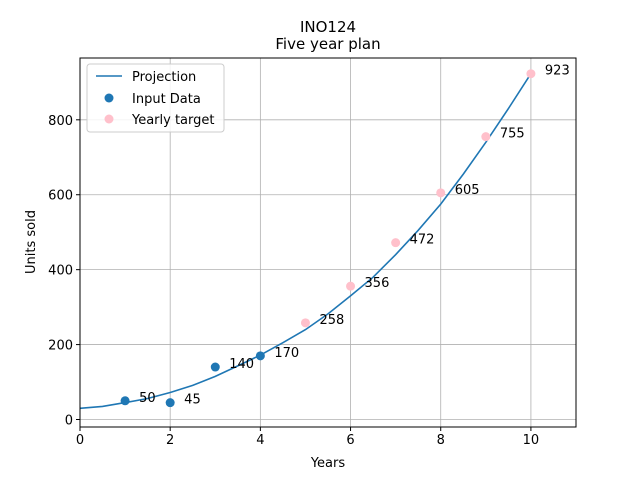 The width and height of the screenshot is (640, 480). Describe the element at coordinates (147, 398) in the screenshot. I see `data-label-input-data: 50` at that location.